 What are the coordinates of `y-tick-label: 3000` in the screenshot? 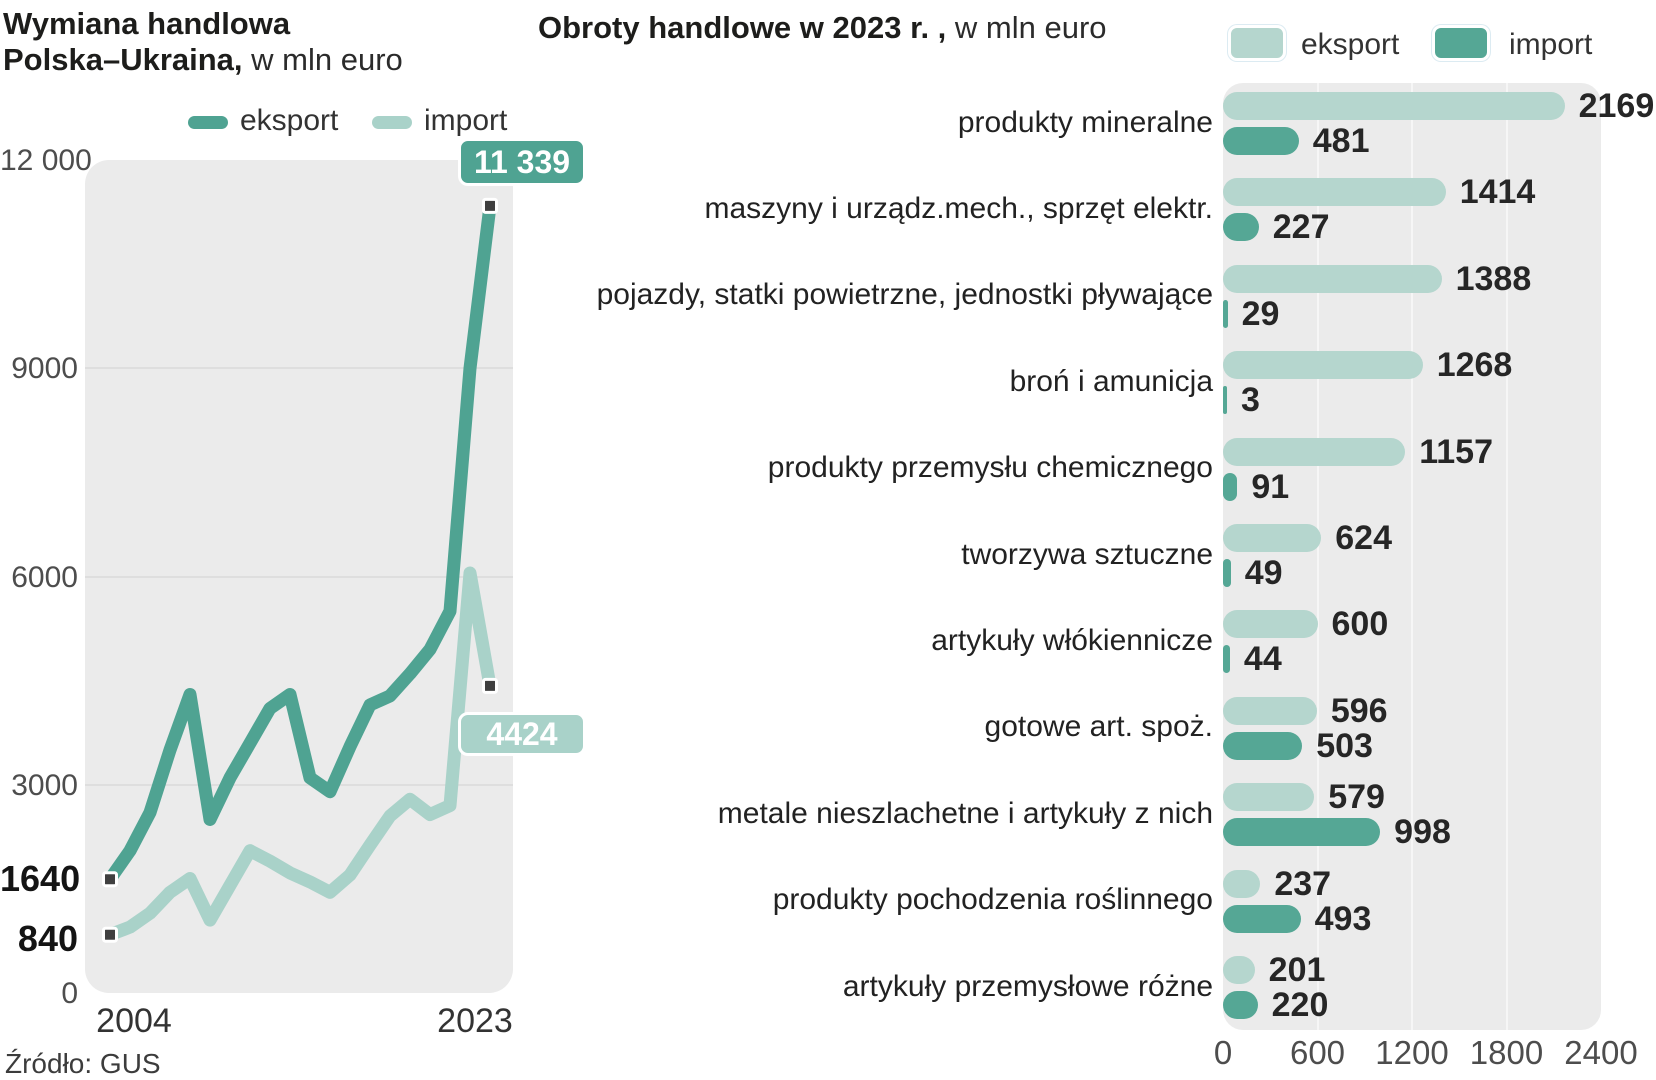 It's located at (44, 785).